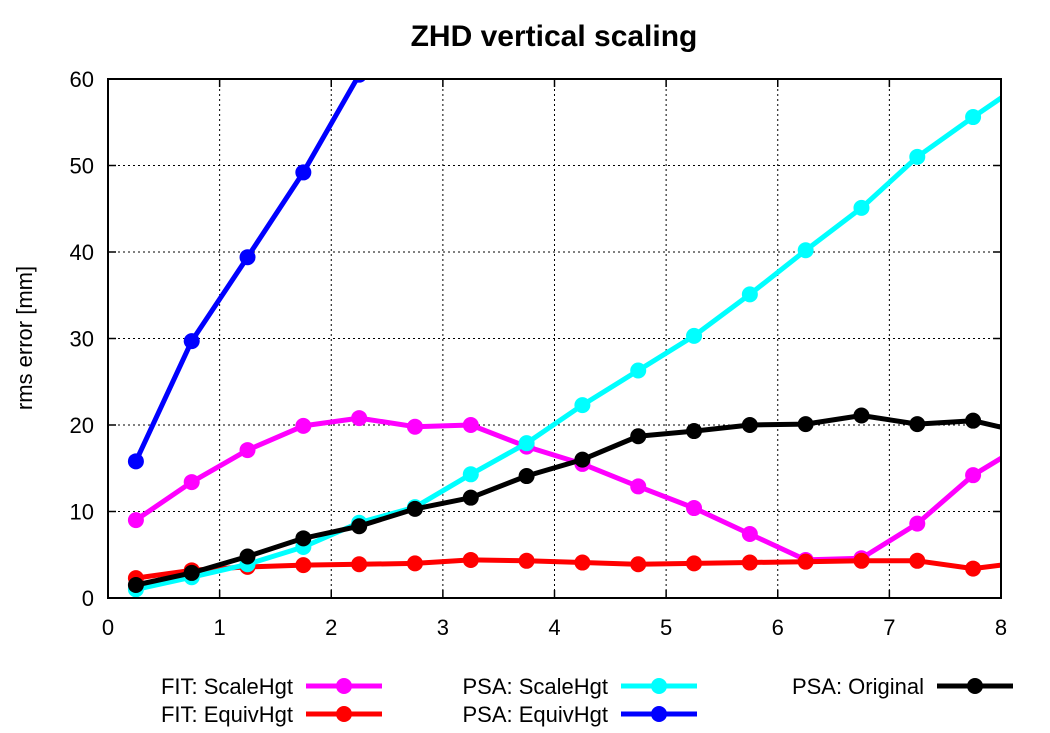 This screenshot has height=733, width=1050. I want to click on y-axis-label: rms error [mm], so click(24, 338).